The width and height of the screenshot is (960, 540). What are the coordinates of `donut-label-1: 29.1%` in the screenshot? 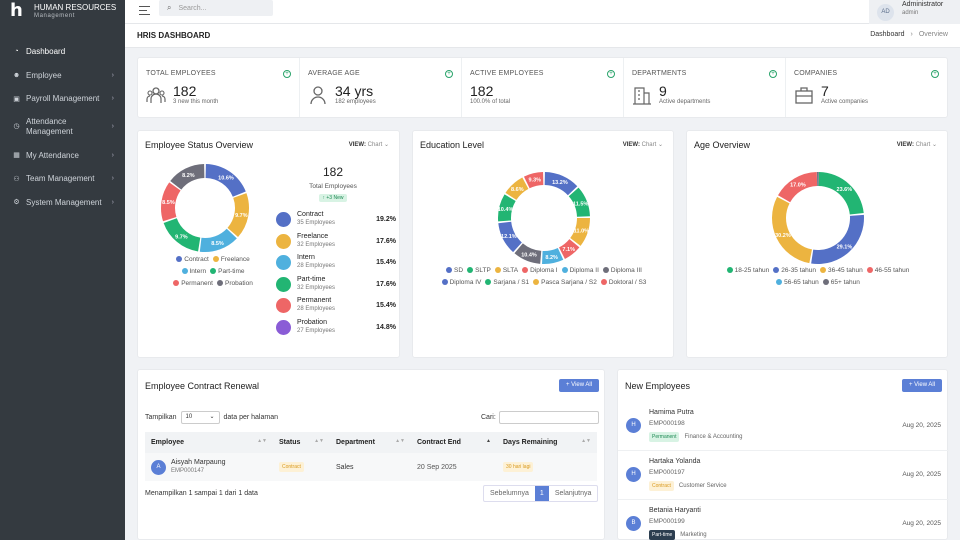 It's located at (845, 248).